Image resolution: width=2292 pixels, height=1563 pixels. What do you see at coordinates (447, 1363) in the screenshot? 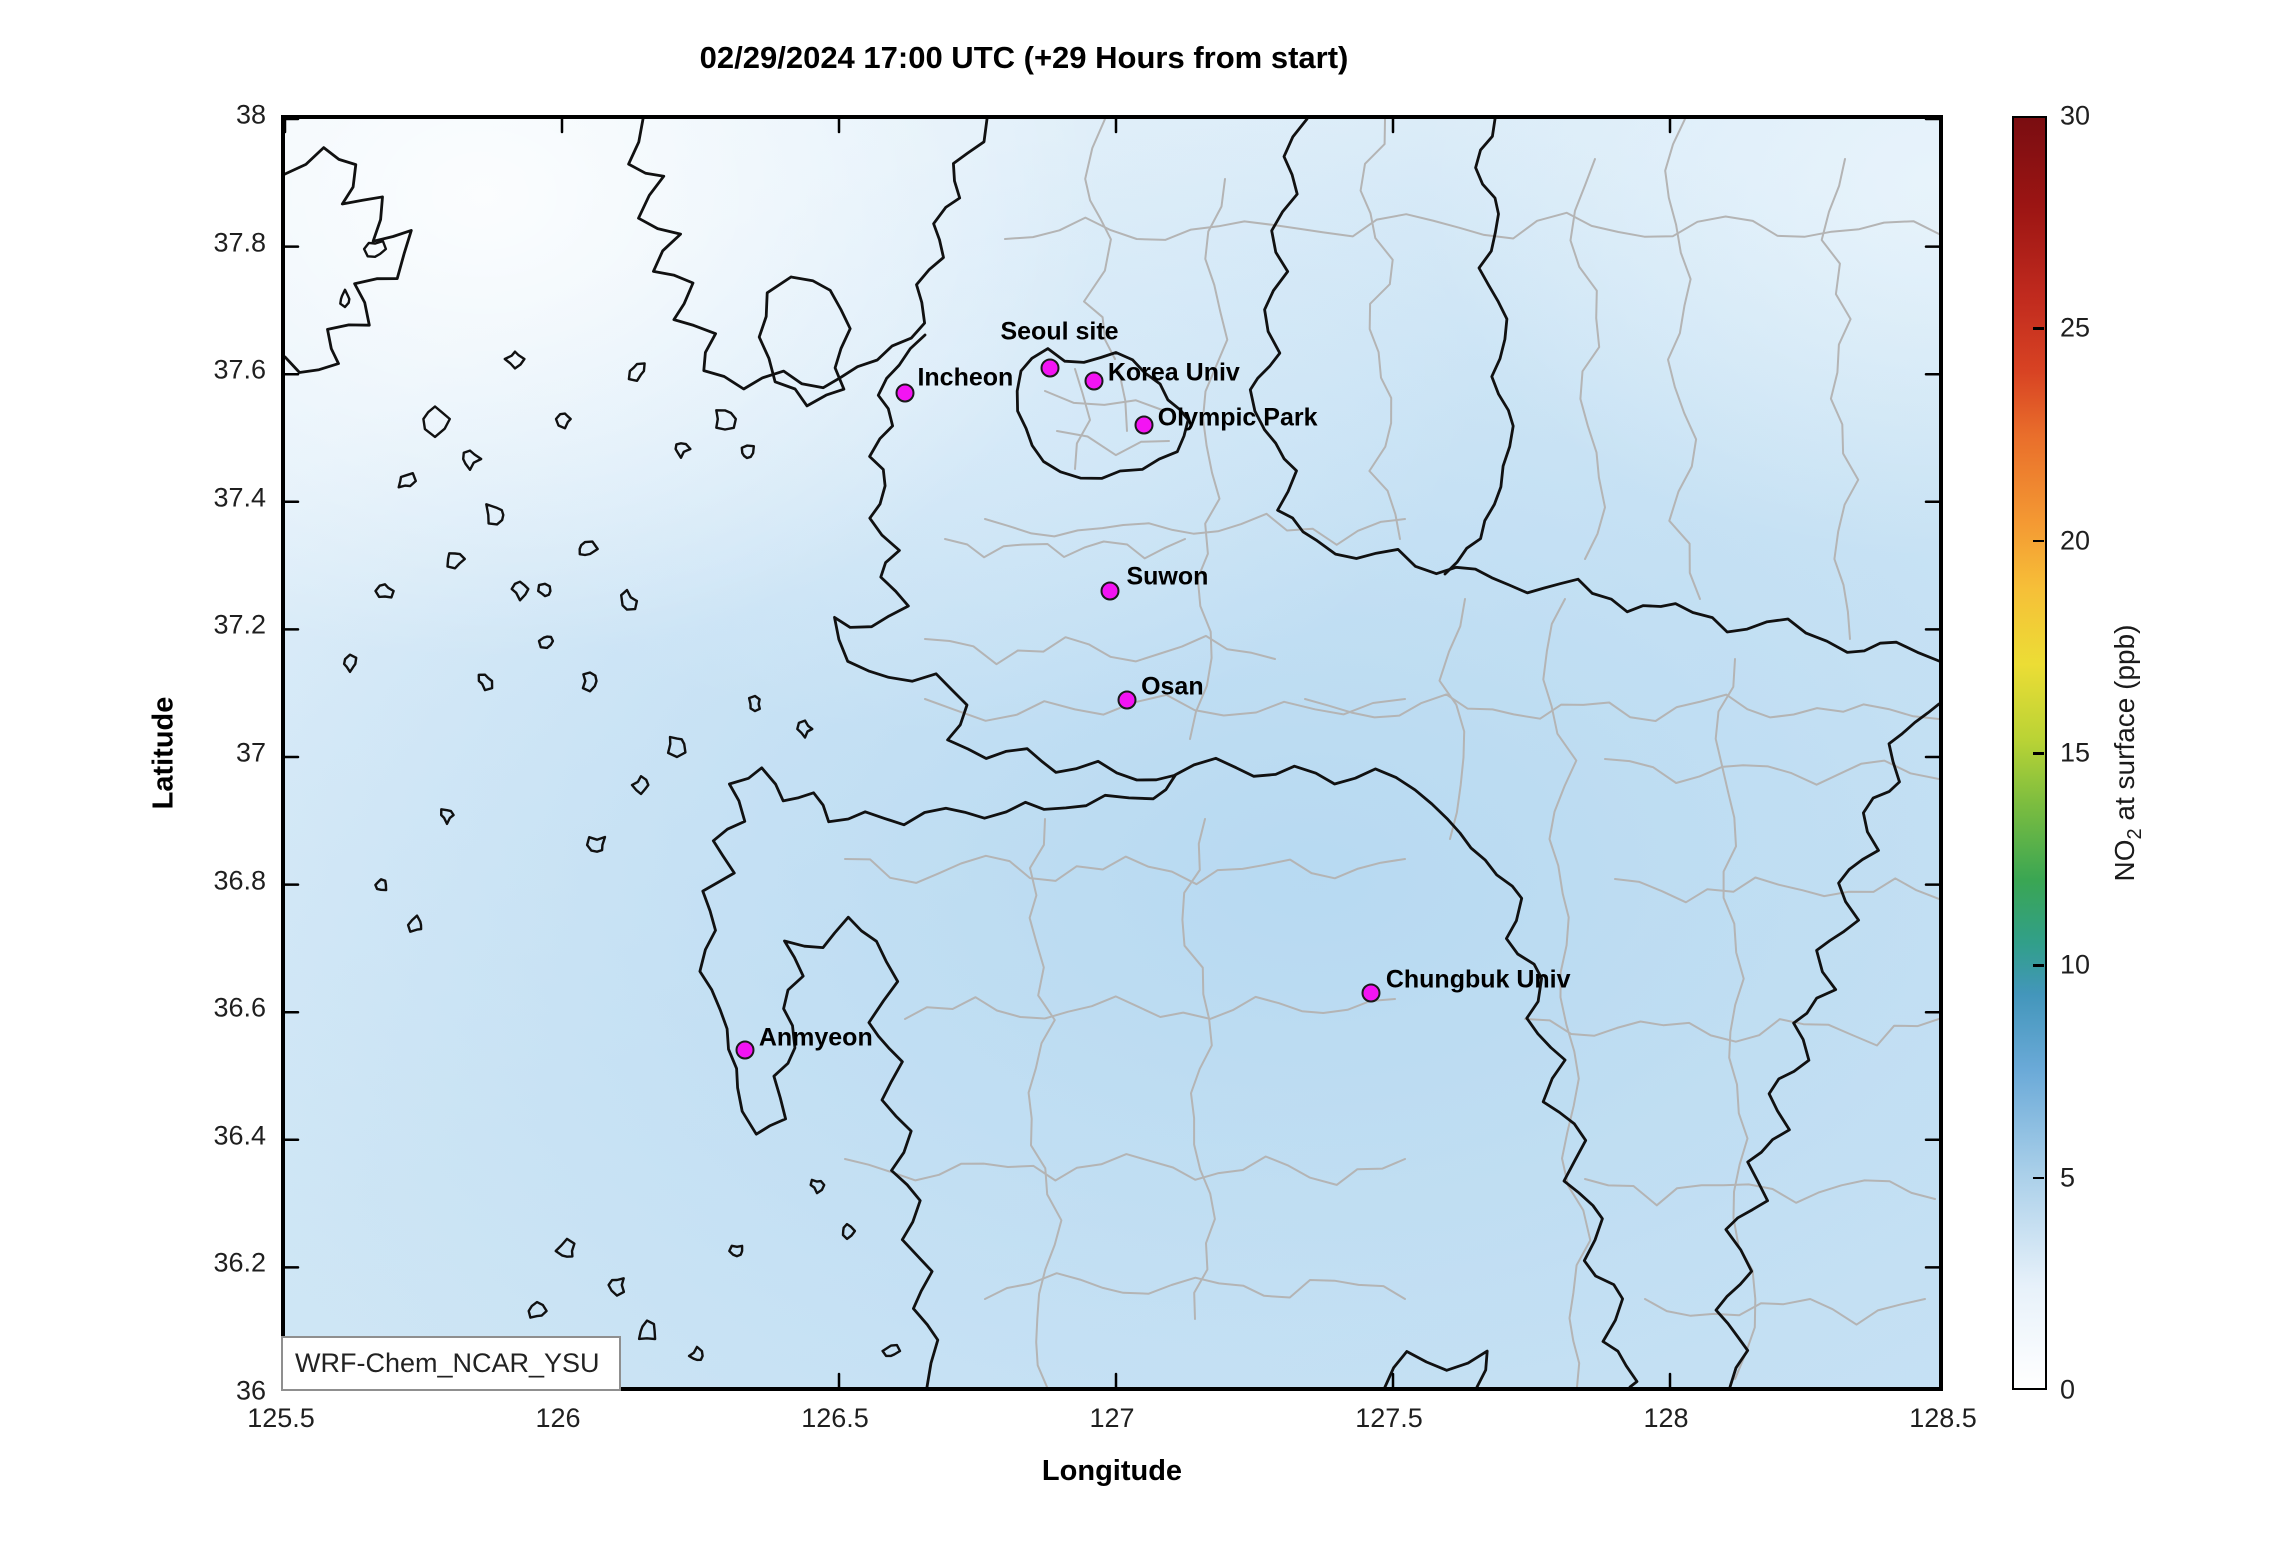
I see `model-annotation-text: WRF-Chem_NCAR_YSU` at bounding box center [447, 1363].